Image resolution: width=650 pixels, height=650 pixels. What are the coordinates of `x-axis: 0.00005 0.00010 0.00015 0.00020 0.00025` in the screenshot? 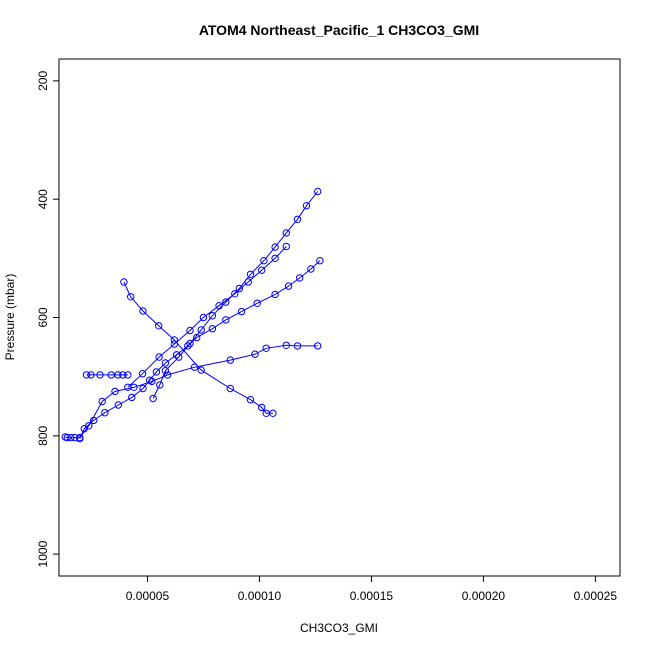 It's located at (372, 589).